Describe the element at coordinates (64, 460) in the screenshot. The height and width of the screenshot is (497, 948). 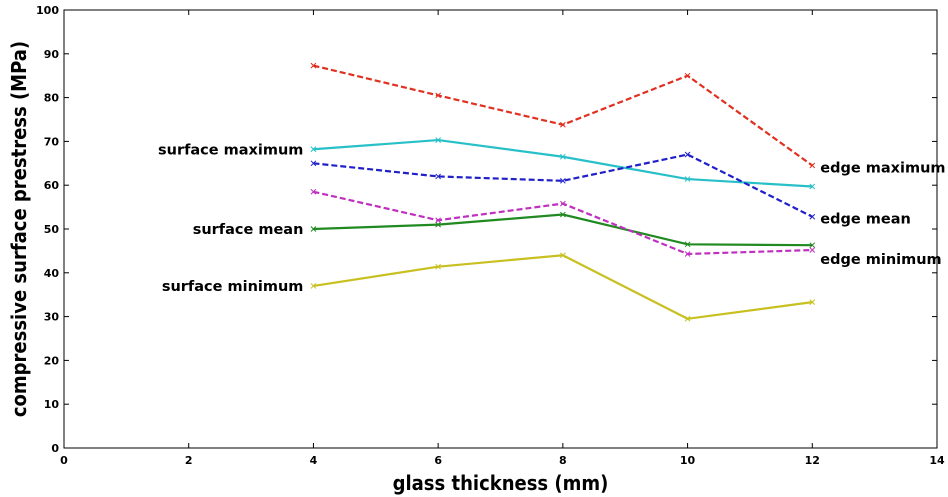
I see `x-tick-label: 0` at that location.